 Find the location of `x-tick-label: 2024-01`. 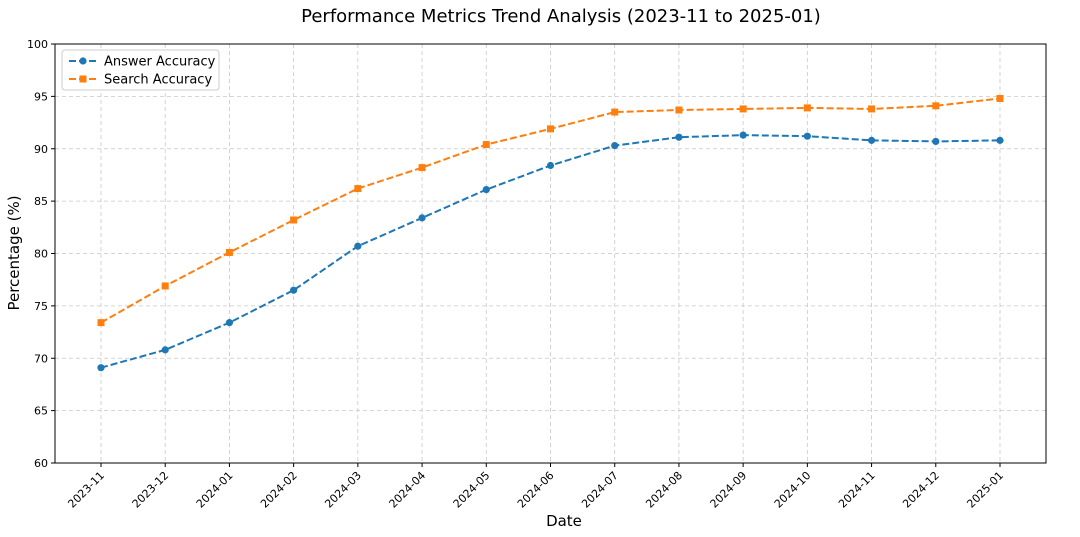

x-tick-label: 2024-01 is located at coordinates (215, 490).